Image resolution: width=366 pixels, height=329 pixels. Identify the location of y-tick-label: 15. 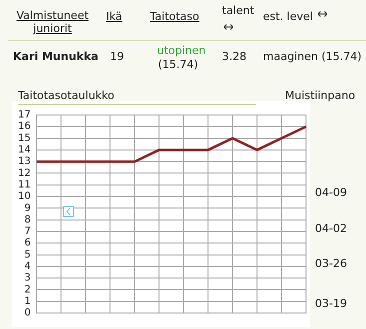
(24, 138).